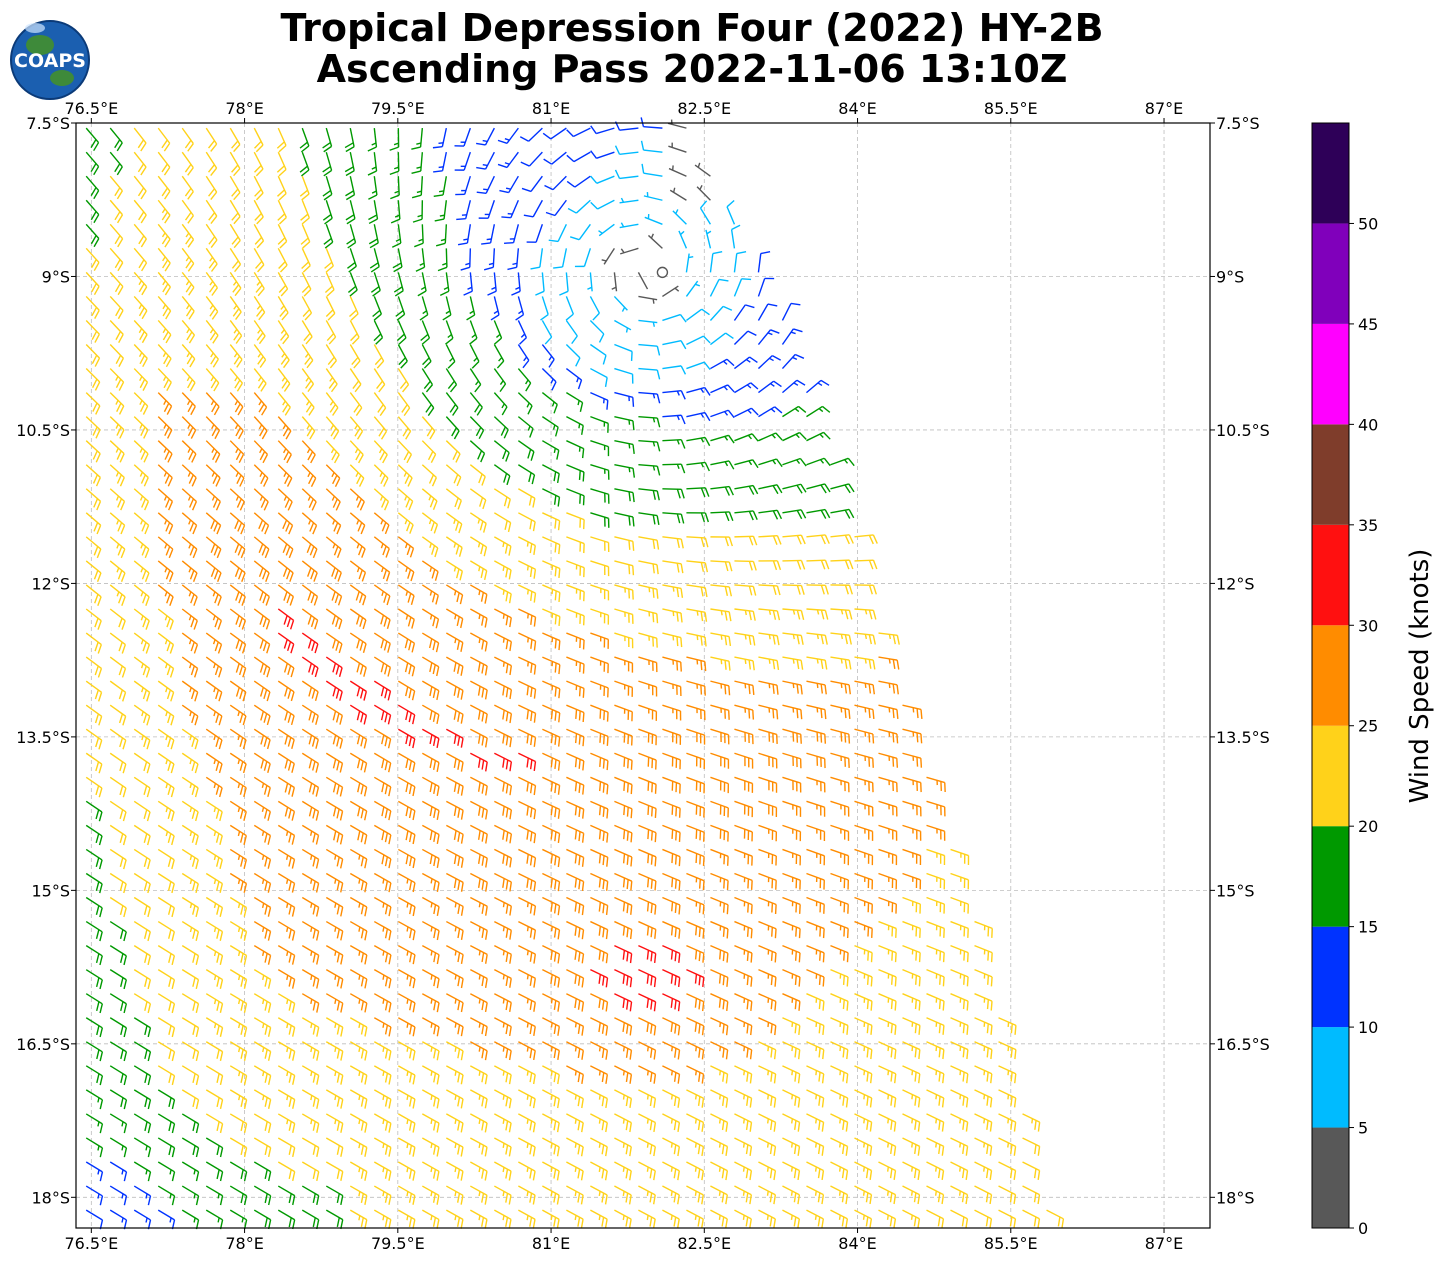  Describe the element at coordinates (691, 28) in the screenshot. I see `title-line-1: Tropical Depression Four (2022) HY-2B` at that location.